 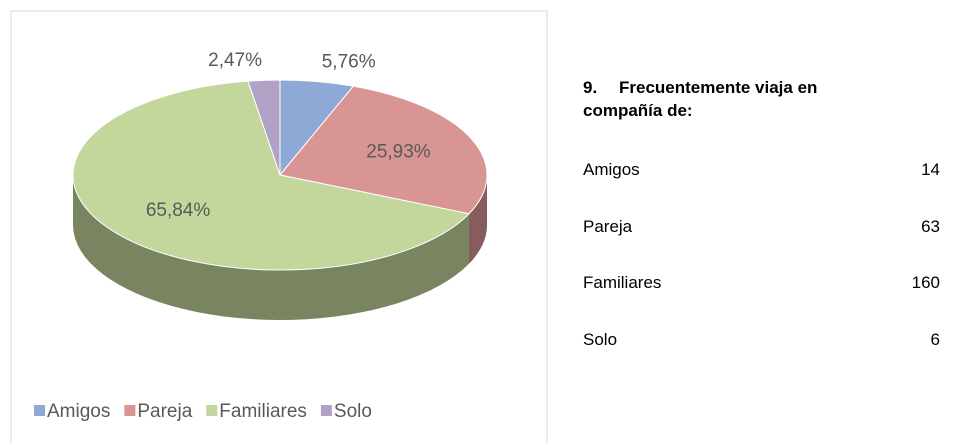 What do you see at coordinates (608, 226) in the screenshot?
I see `row-label: Pareja` at bounding box center [608, 226].